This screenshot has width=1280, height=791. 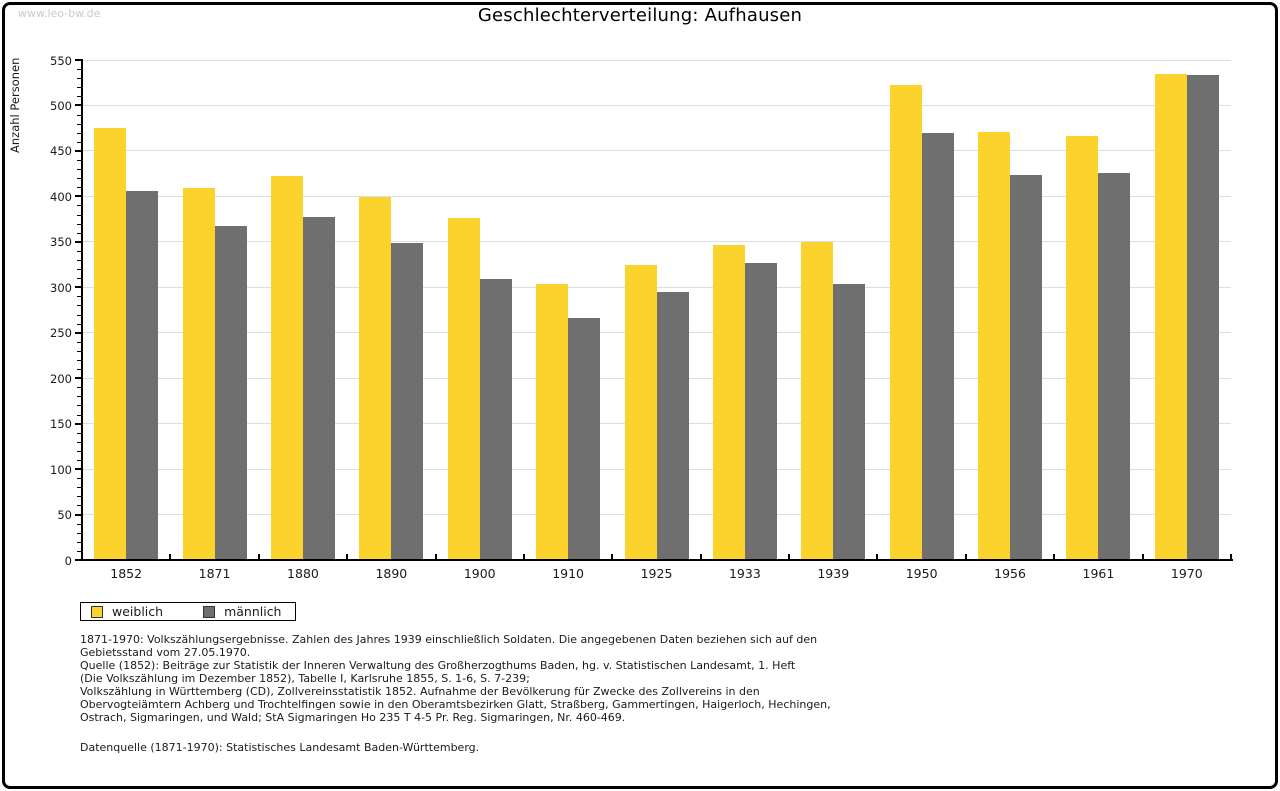 What do you see at coordinates (672, 425) in the screenshot?
I see `bar-maennlich-1925` at bounding box center [672, 425].